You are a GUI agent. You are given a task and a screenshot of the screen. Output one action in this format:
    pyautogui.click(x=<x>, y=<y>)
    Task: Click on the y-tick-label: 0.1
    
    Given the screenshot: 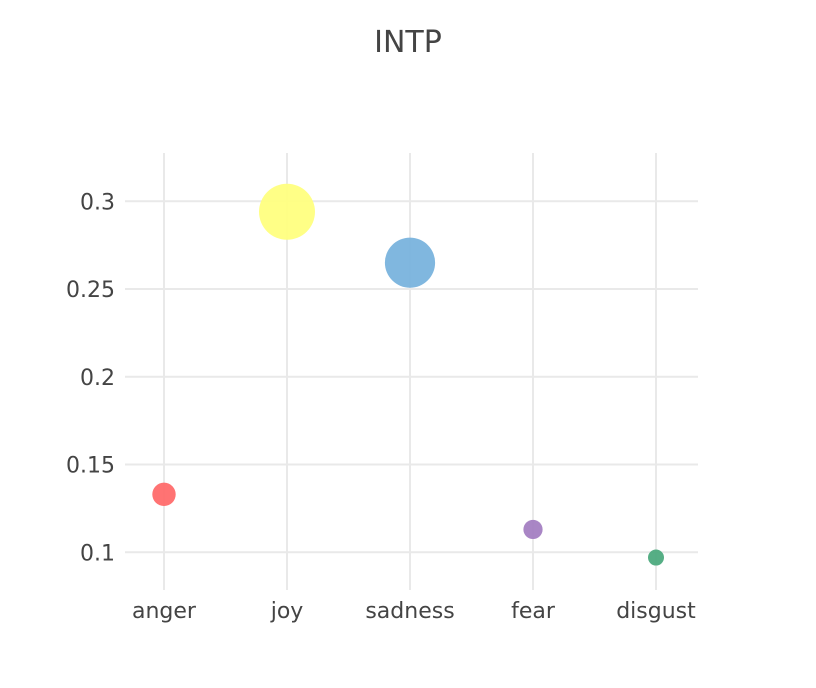 What is the action you would take?
    pyautogui.click(x=97, y=553)
    